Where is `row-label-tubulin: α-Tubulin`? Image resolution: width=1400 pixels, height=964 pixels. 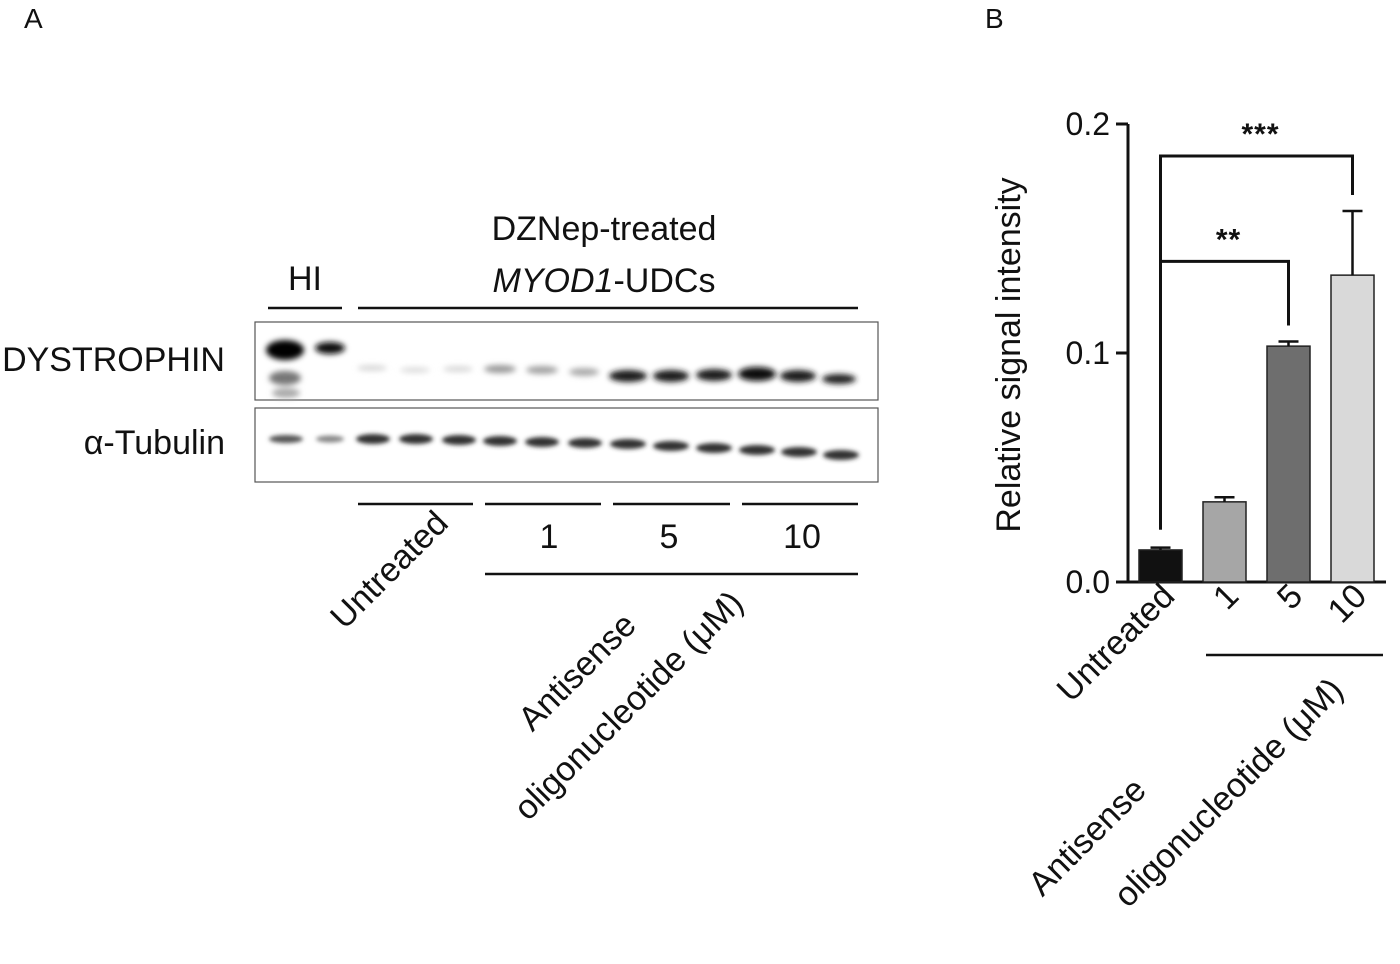
row-label-tubulin: α-Tubulin is located at coordinates (154, 443).